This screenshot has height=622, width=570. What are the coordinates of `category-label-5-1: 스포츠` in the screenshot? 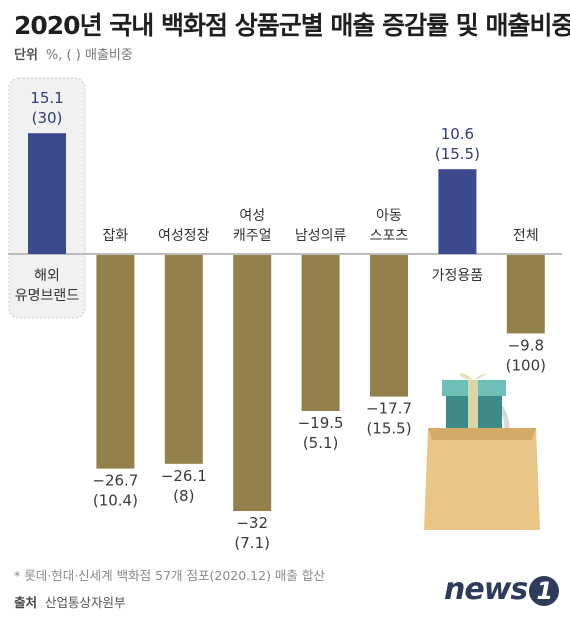 It's located at (389, 236).